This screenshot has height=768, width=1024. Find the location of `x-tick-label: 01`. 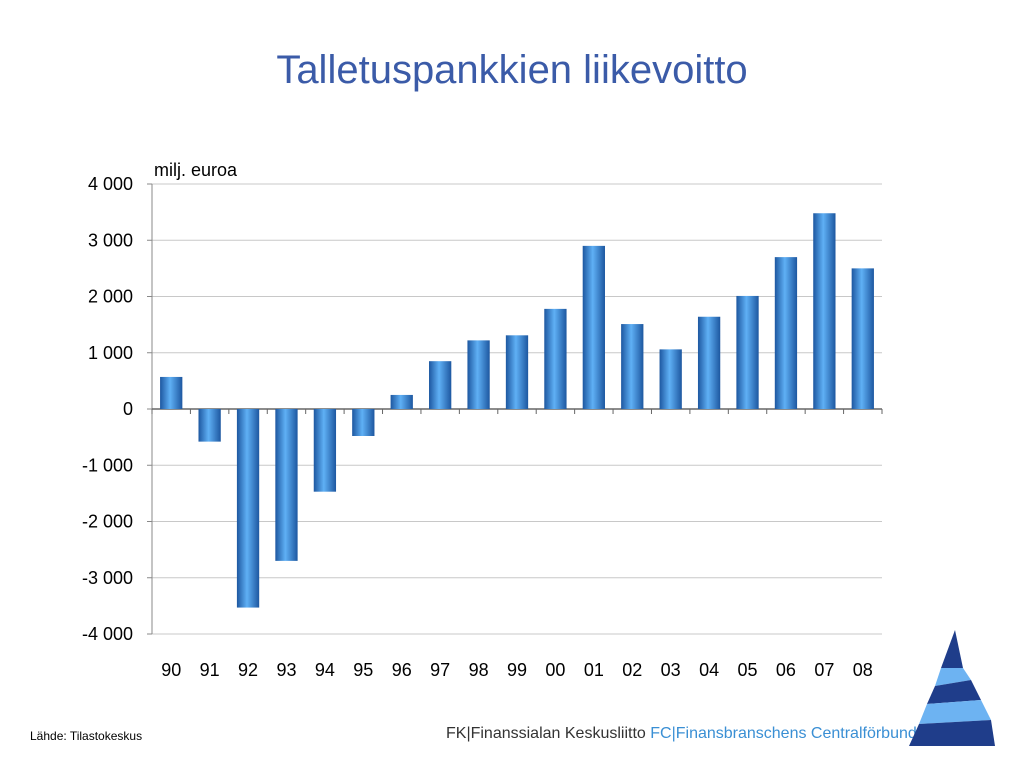

x-tick-label: 01 is located at coordinates (594, 670).